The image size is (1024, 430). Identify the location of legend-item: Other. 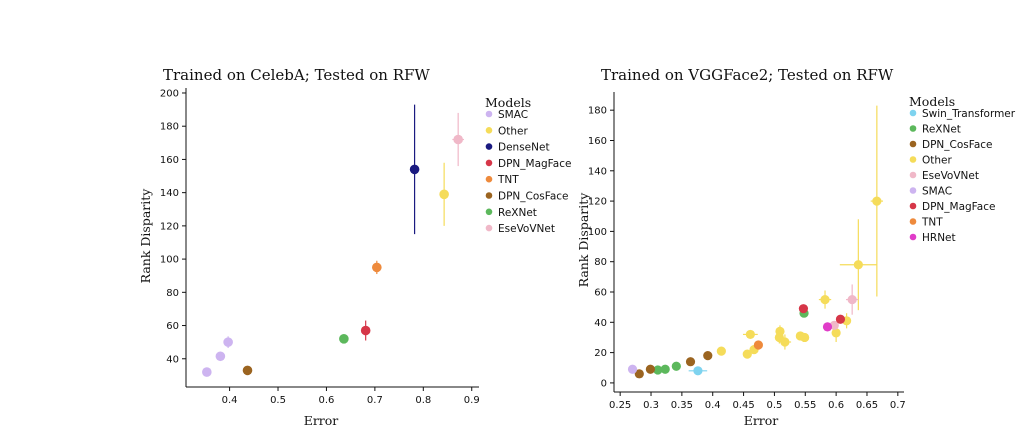
(930, 161).